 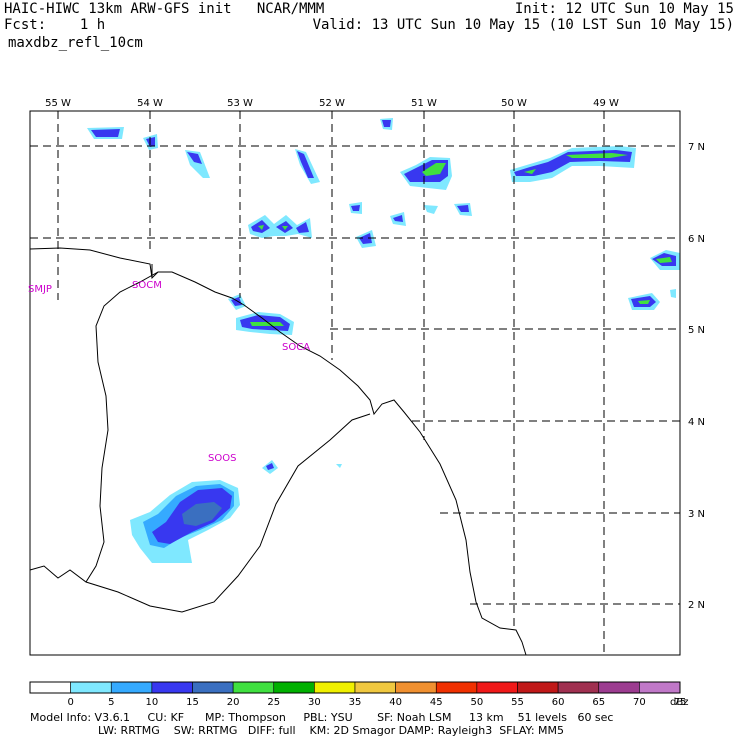 I want to click on lon-label: 51 W, so click(x=424, y=103).